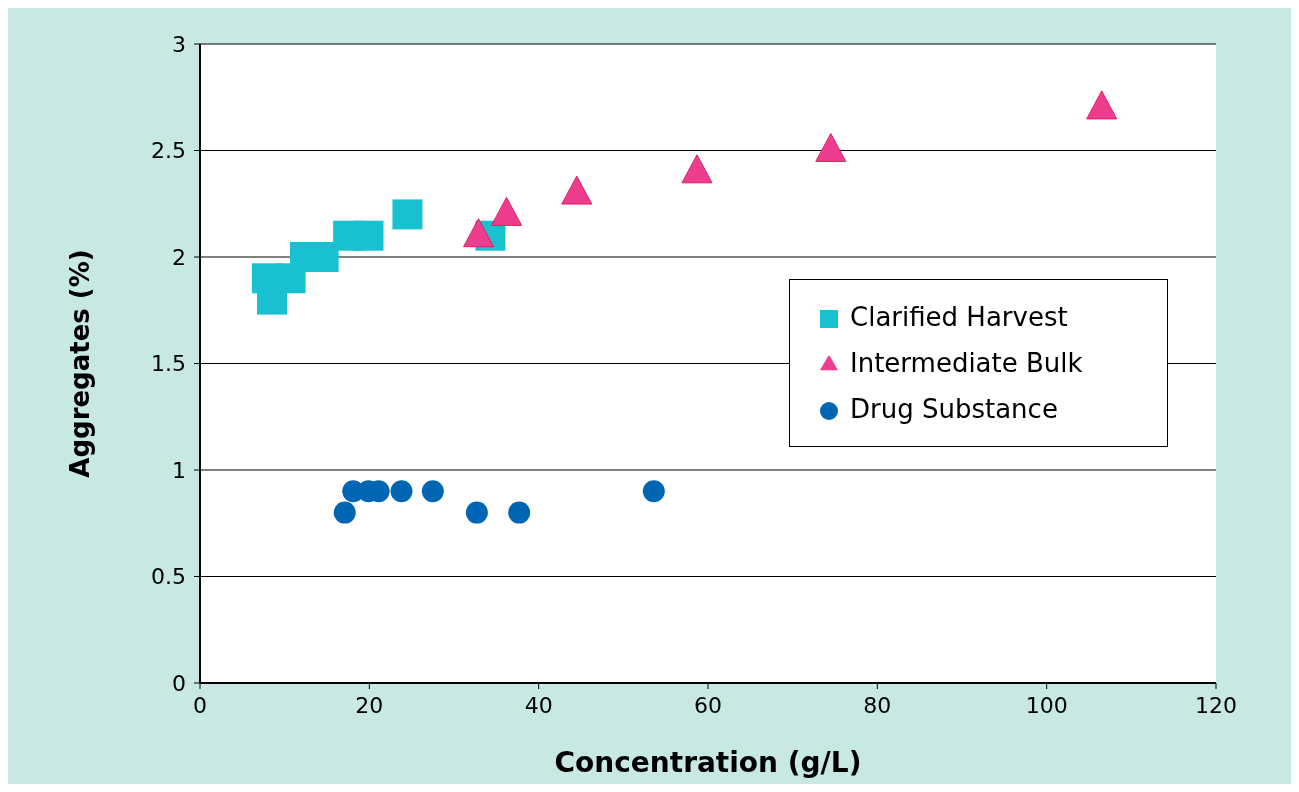 The image size is (1299, 792). Describe the element at coordinates (538, 705) in the screenshot. I see `x-tick-label: 40` at that location.